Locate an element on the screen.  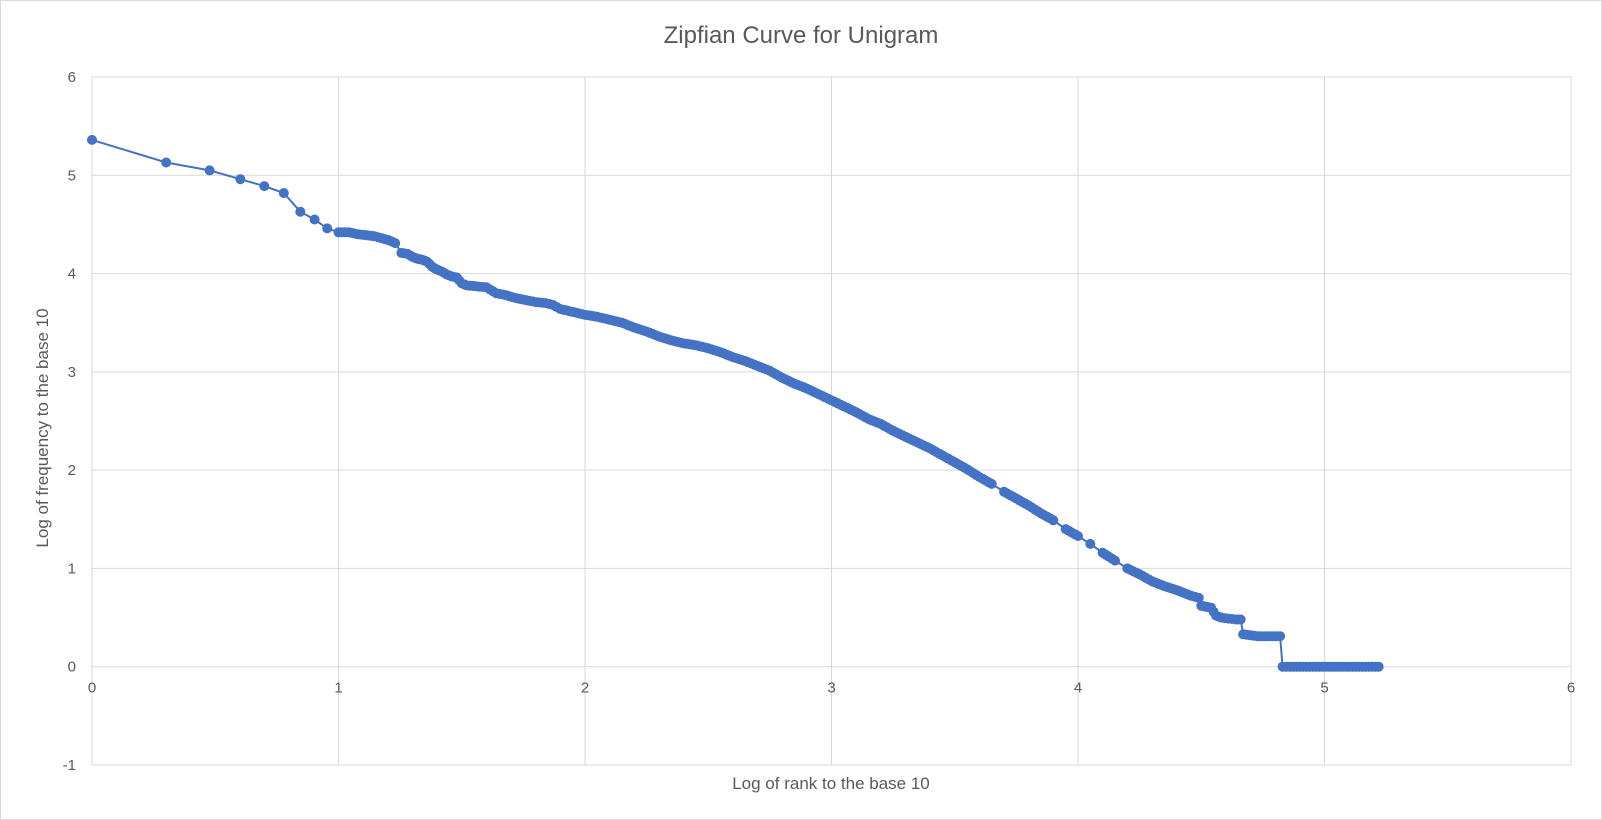
chart-title: Zipfian Curve for Unigram is located at coordinates (801, 35).